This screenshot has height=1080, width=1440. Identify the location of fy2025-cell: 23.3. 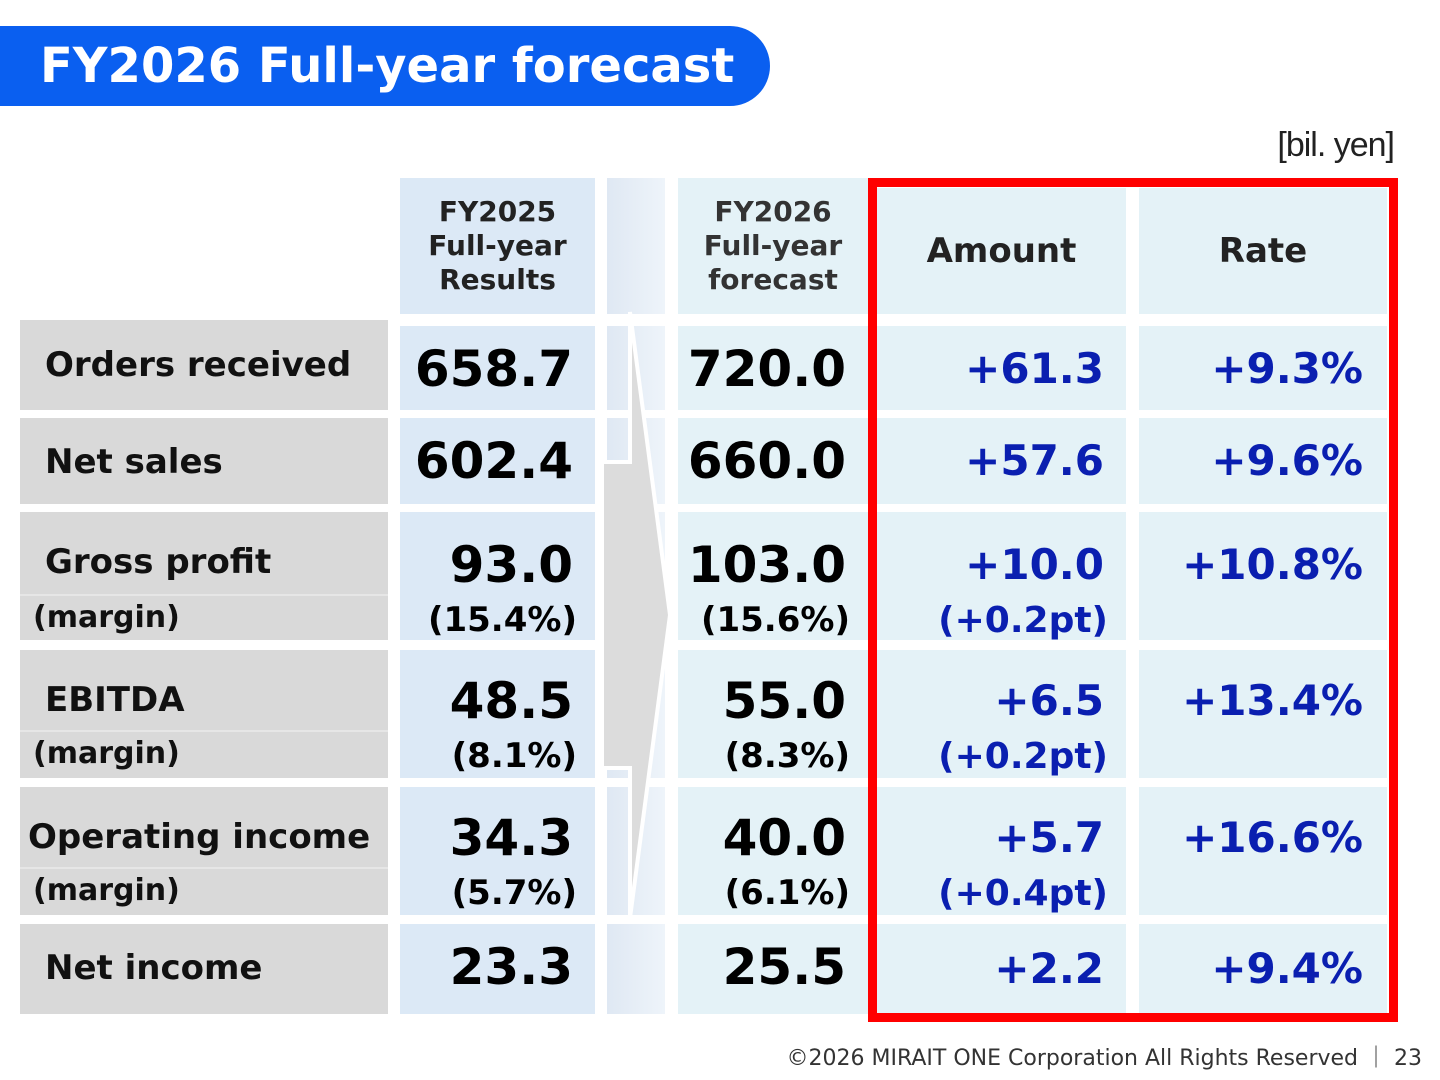
(497, 969).